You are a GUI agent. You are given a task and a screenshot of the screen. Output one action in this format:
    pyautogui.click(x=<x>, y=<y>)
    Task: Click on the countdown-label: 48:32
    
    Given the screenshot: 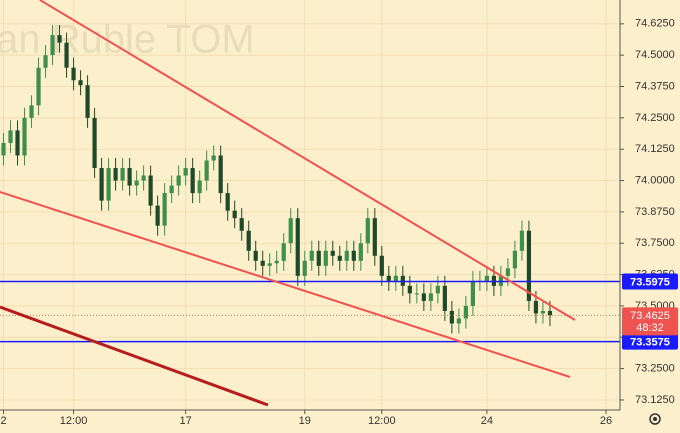 What is the action you would take?
    pyautogui.click(x=650, y=328)
    